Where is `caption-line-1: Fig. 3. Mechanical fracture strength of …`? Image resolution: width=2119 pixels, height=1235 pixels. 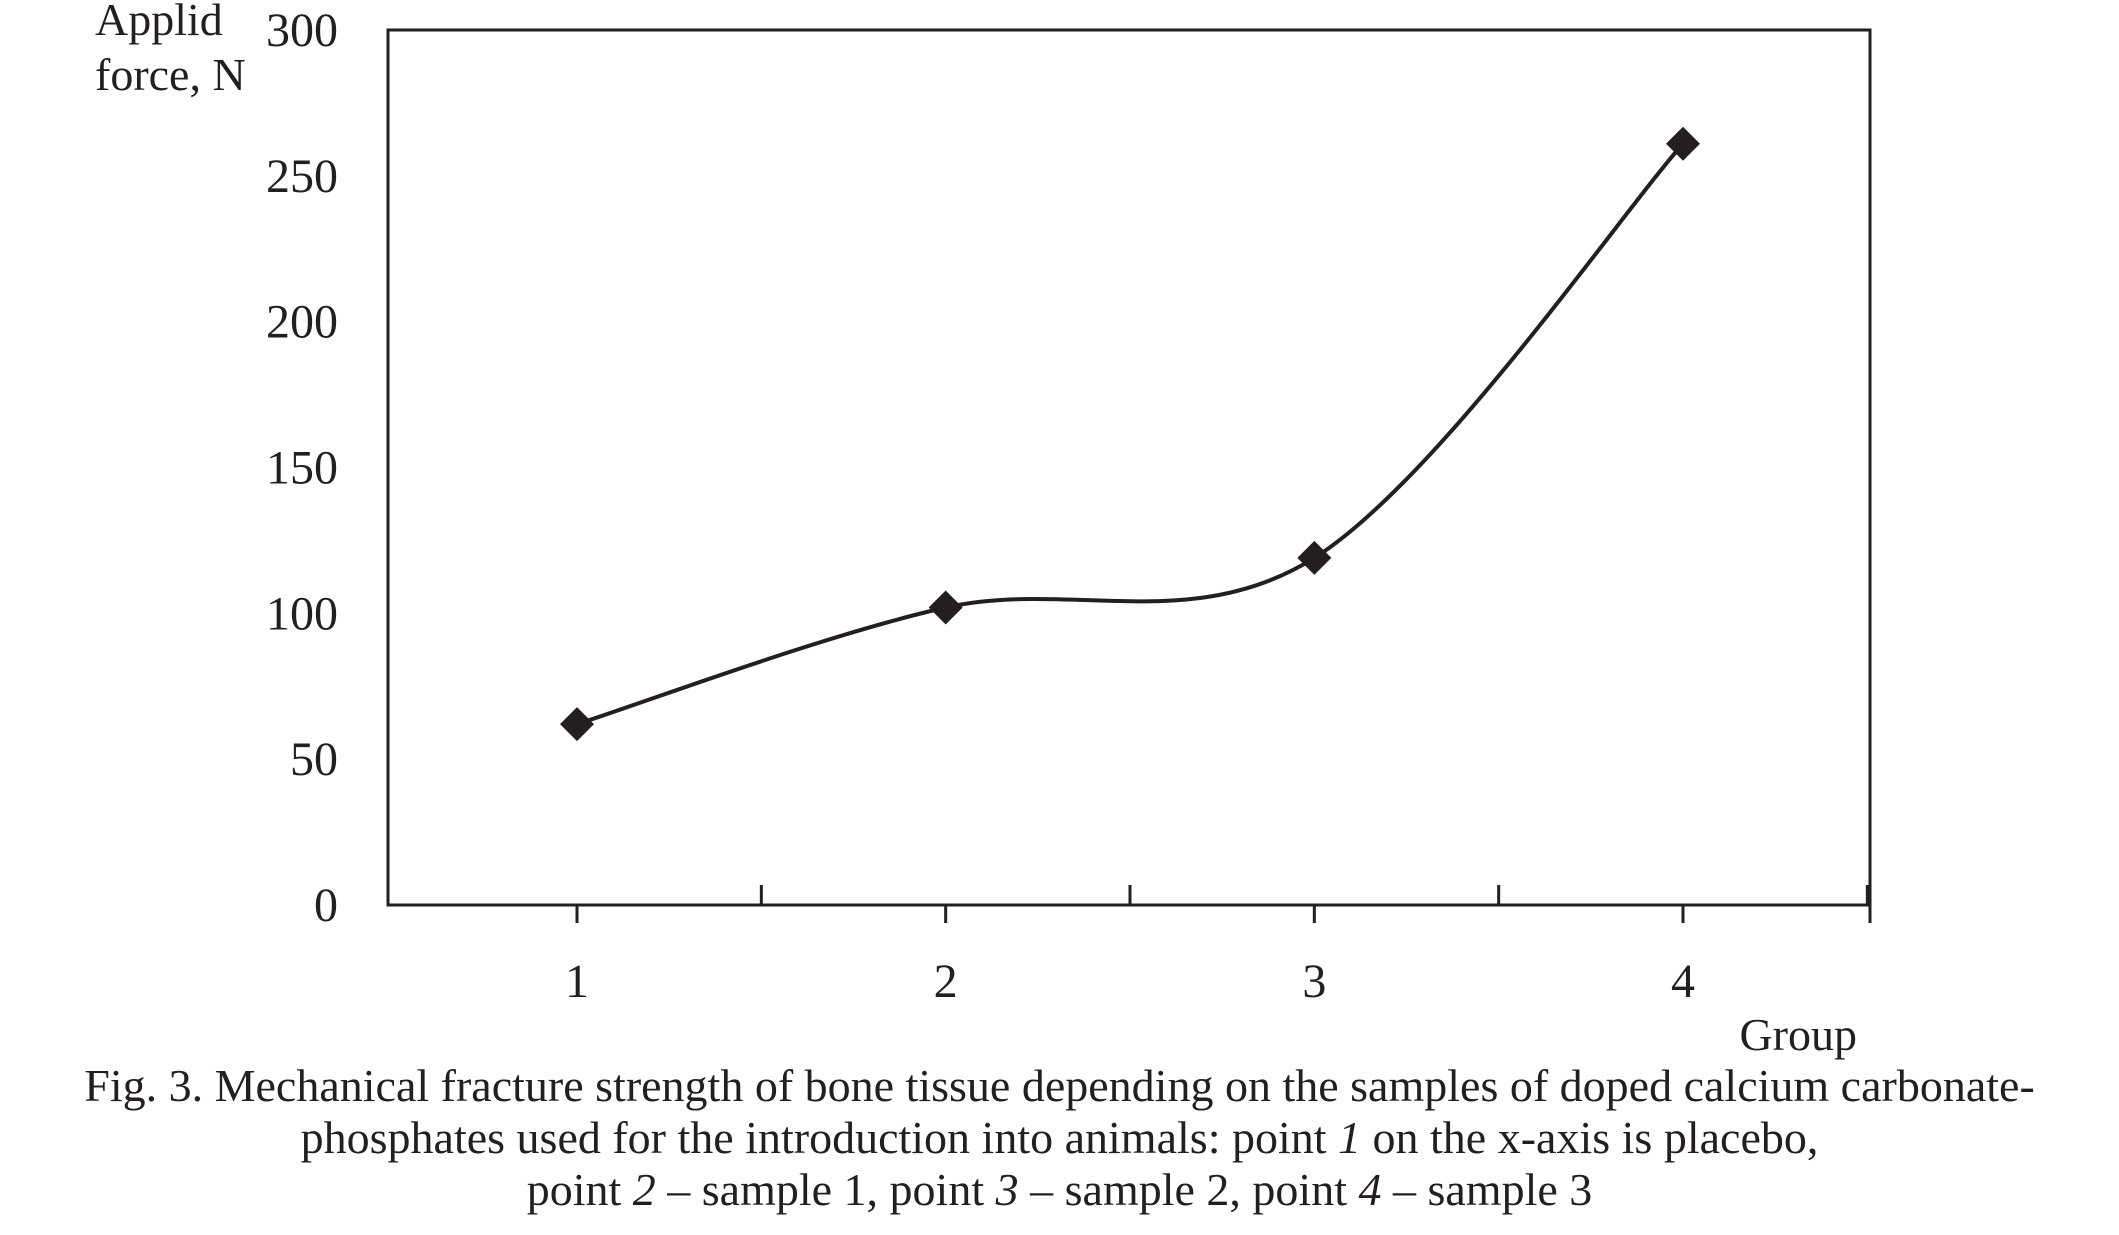 caption-line-1: Fig. 3. Mechanical fracture strength of … is located at coordinates (1059, 1085).